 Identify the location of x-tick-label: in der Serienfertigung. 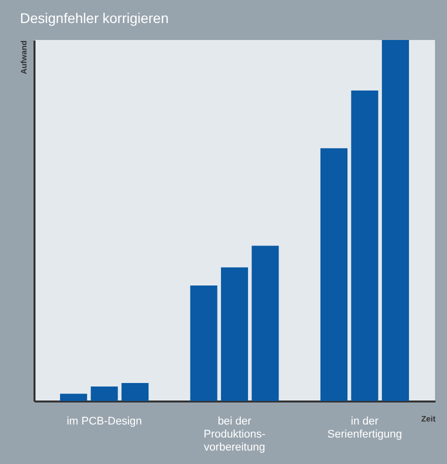
(364, 428).